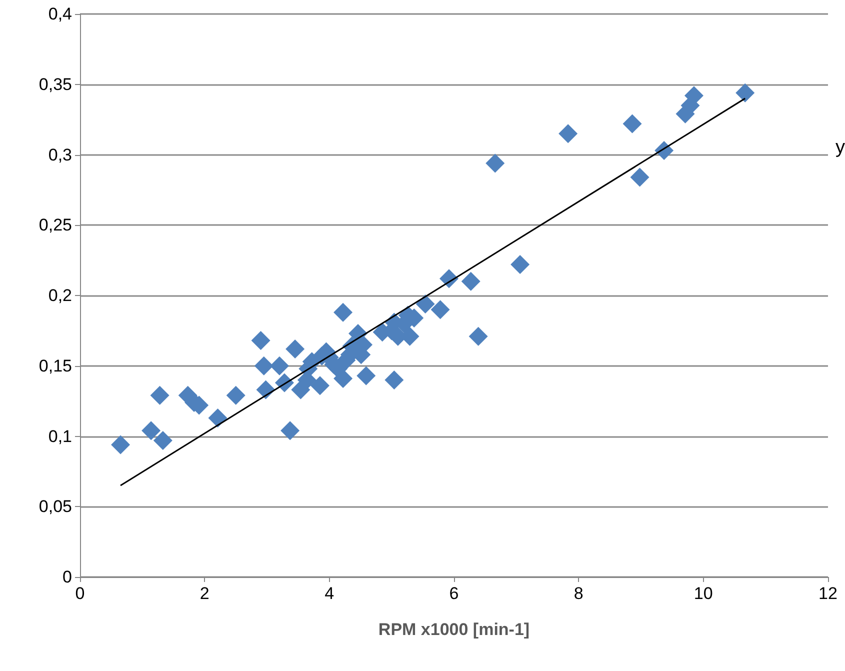 The image size is (845, 671). I want to click on y-tick-label: 0,2, so click(60, 295).